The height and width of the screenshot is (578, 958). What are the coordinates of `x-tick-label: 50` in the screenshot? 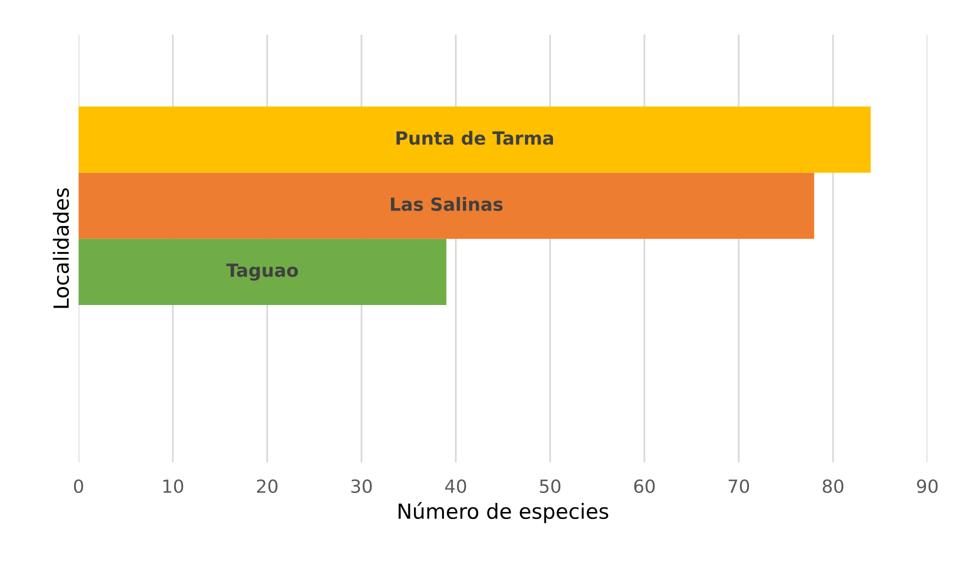 It's located at (550, 486).